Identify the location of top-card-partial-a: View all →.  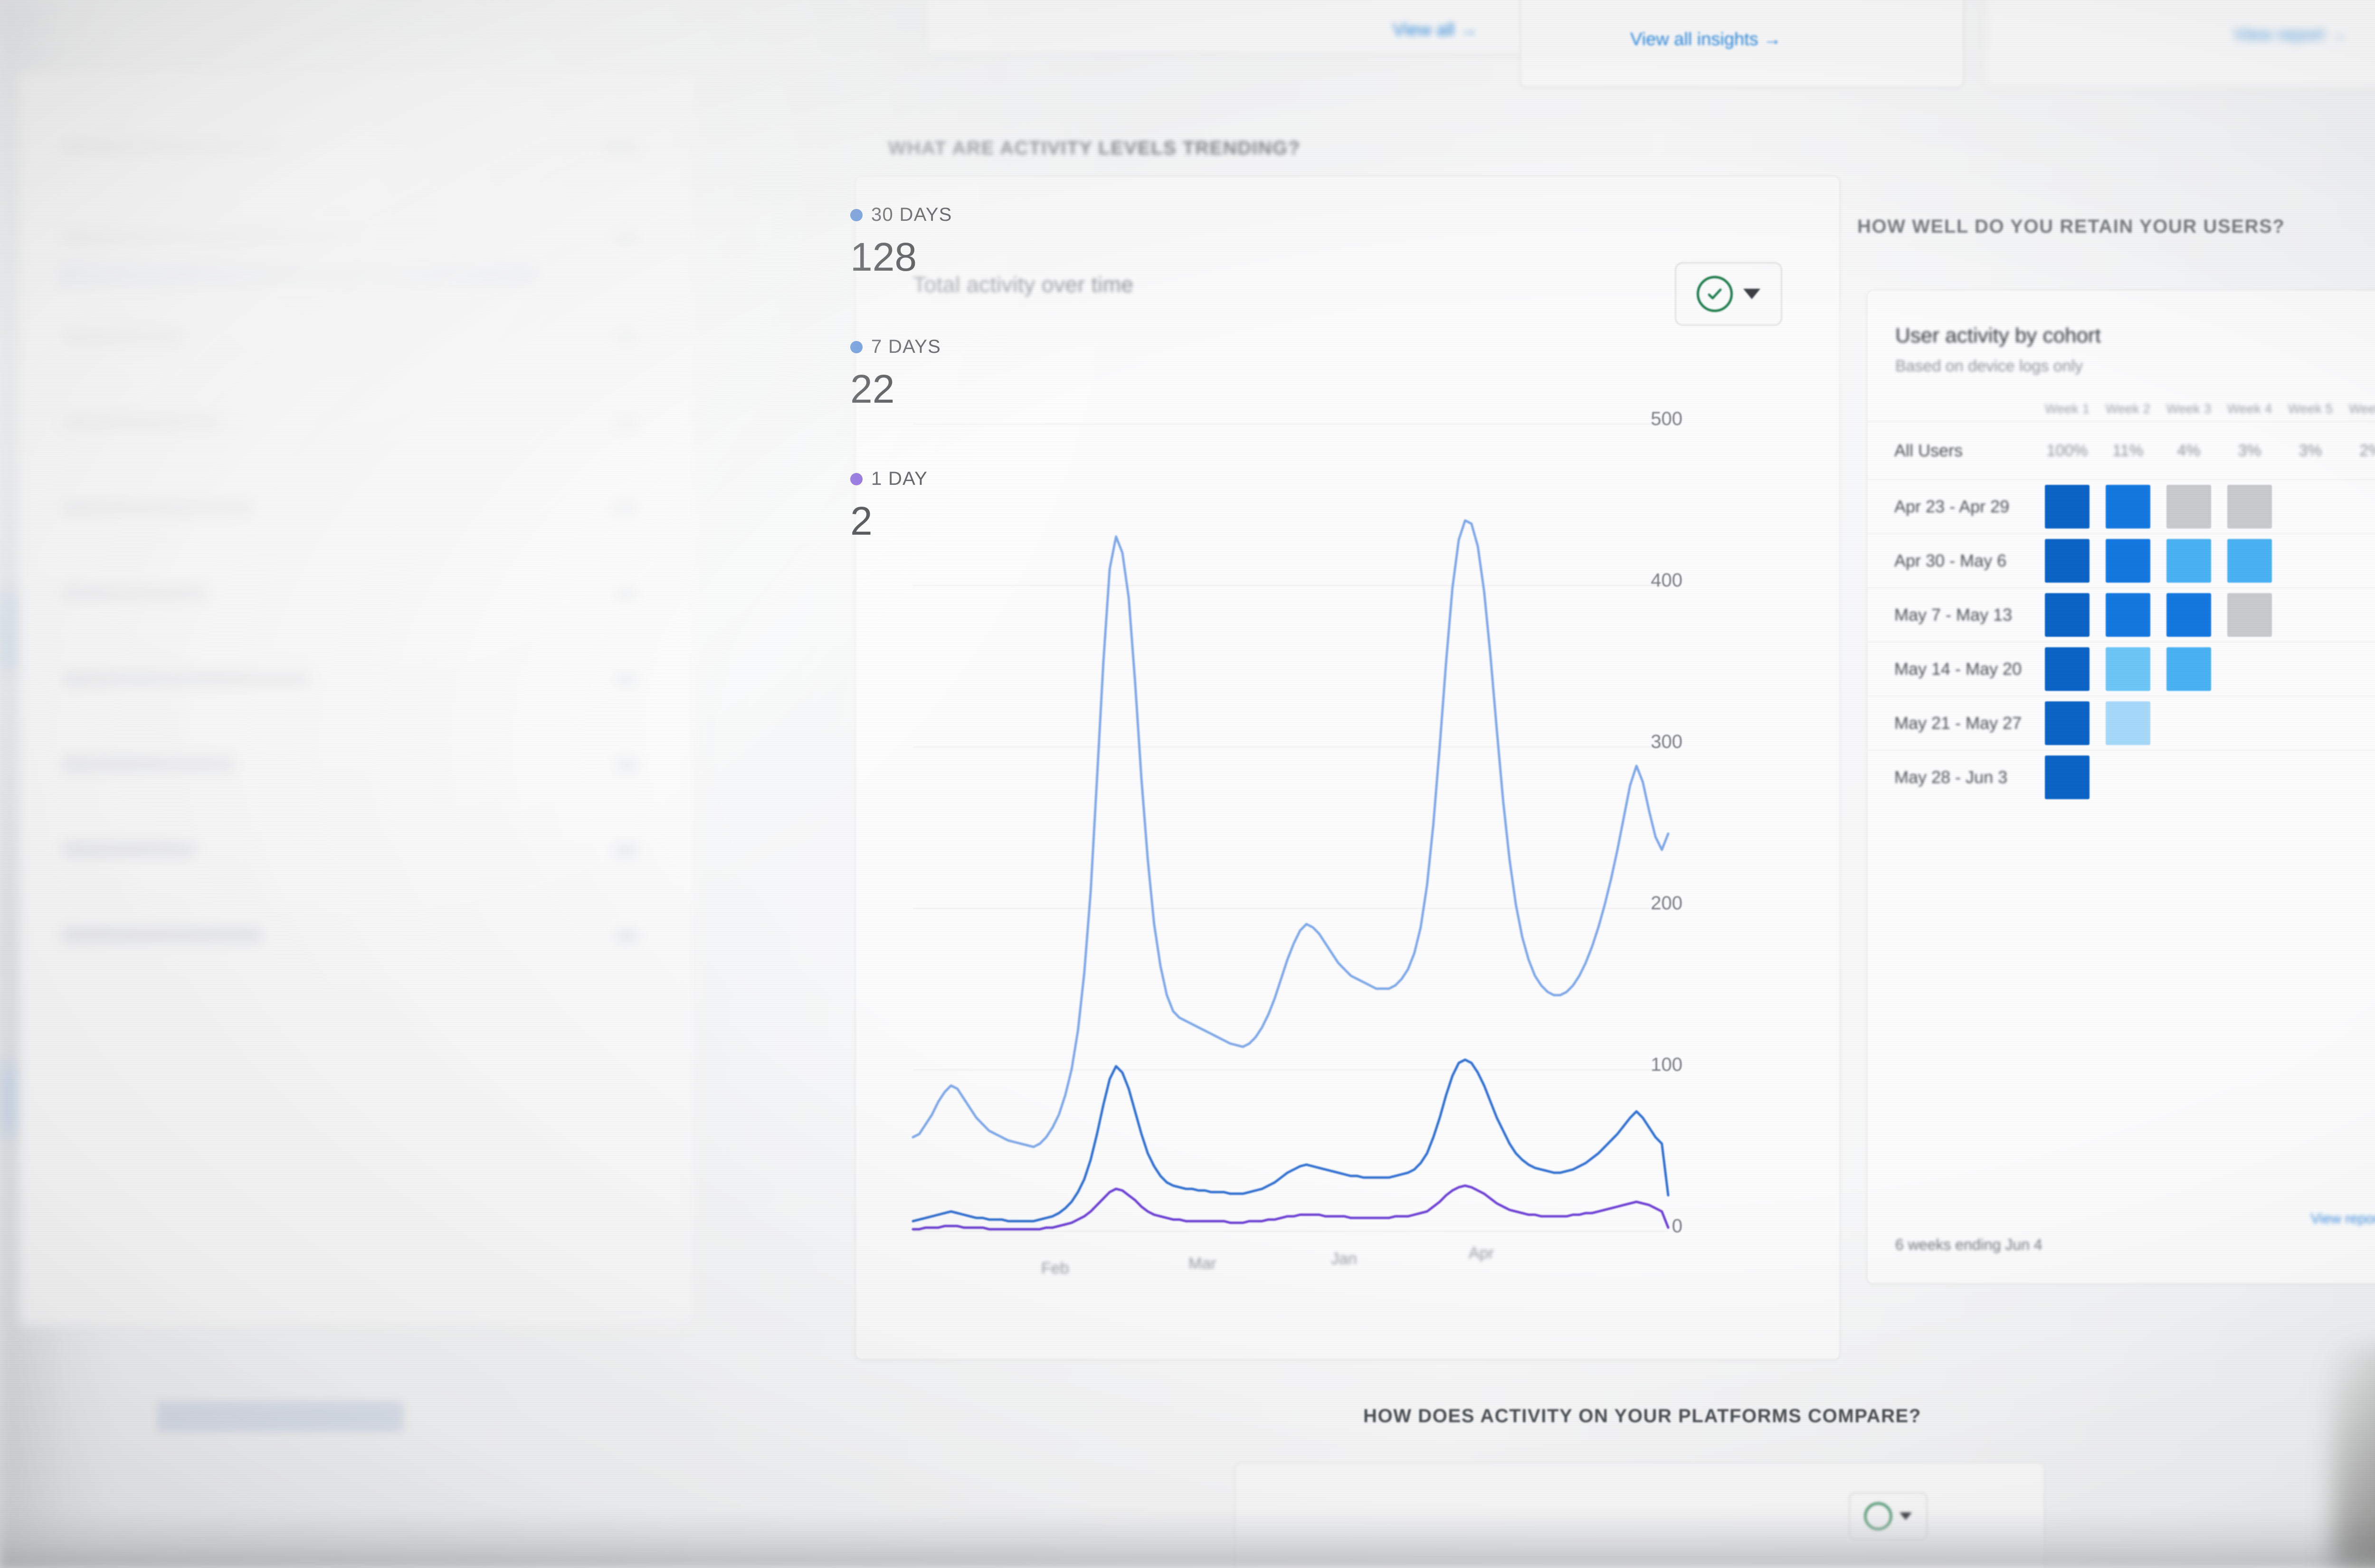
(1226, 27).